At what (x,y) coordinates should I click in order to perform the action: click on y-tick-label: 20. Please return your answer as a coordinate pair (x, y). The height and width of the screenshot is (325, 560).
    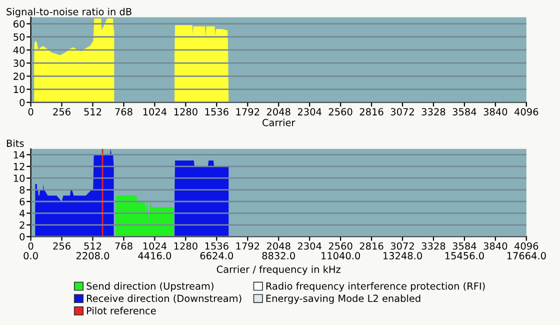
    Looking at the image, I should click on (19, 76).